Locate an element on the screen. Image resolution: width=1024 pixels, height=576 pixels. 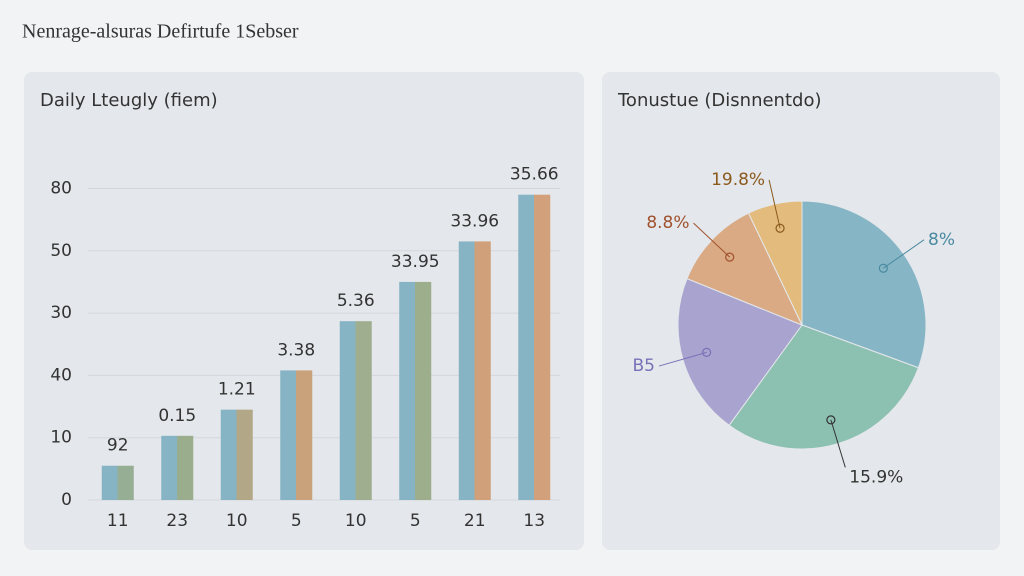
y-tick-label: 40 is located at coordinates (61, 375).